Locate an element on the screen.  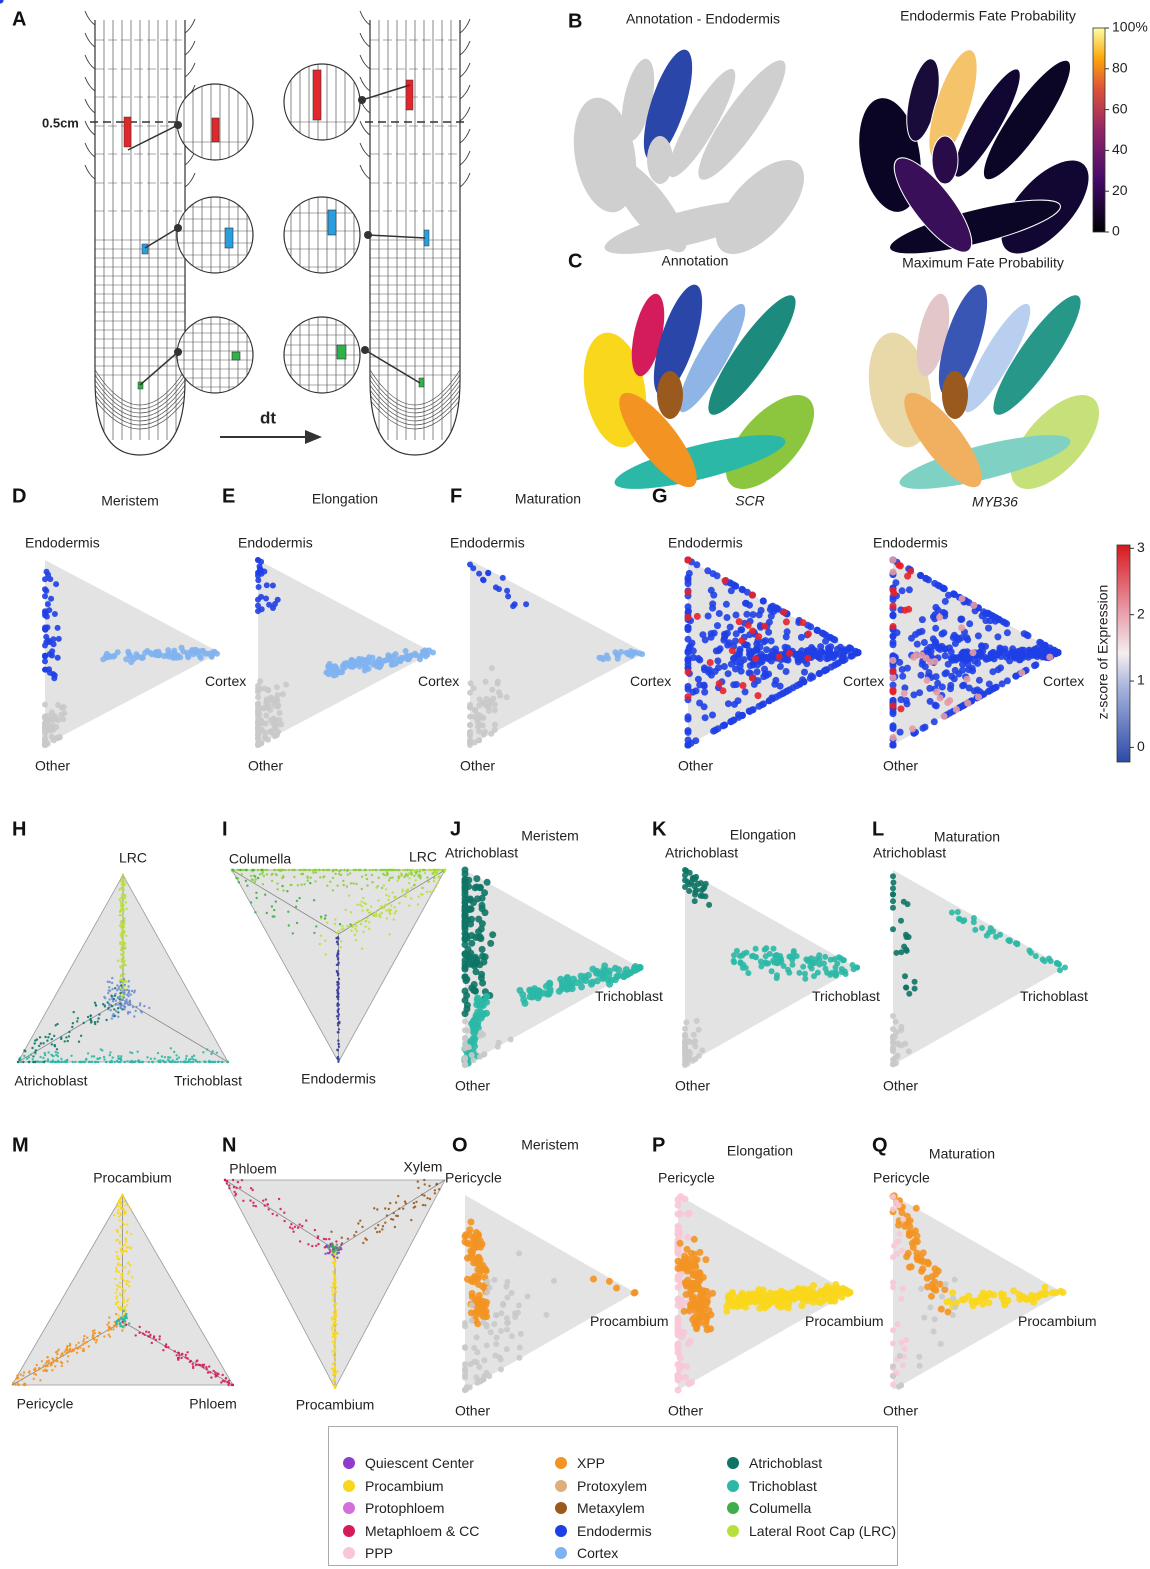
legend-entry: Metaphloem & CC is located at coordinates (449, 1534).